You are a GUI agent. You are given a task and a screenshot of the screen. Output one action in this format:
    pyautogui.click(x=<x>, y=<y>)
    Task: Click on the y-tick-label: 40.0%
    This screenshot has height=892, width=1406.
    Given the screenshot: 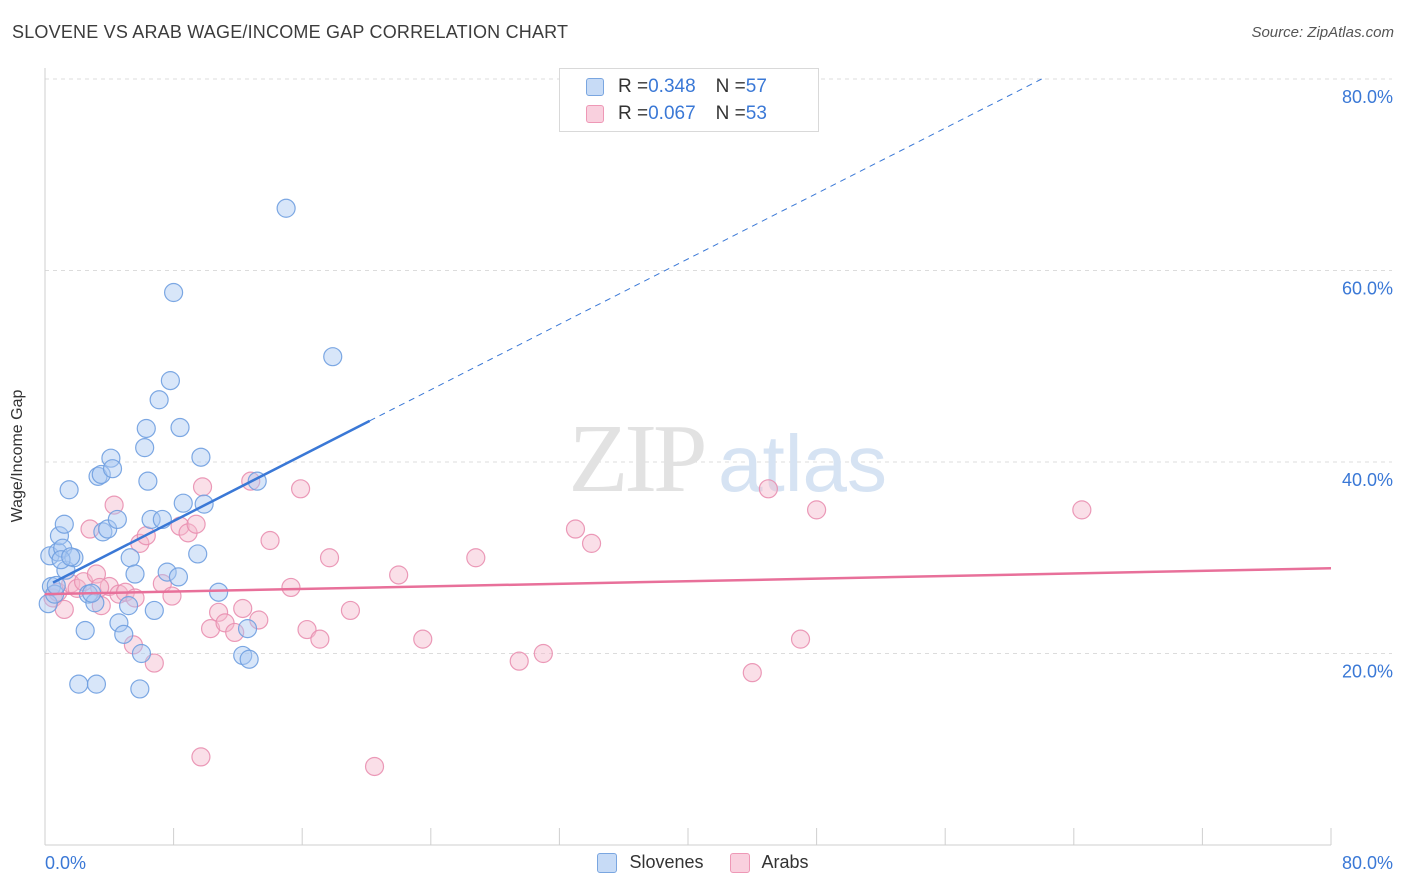 What is the action you would take?
    pyautogui.click(x=1367, y=480)
    